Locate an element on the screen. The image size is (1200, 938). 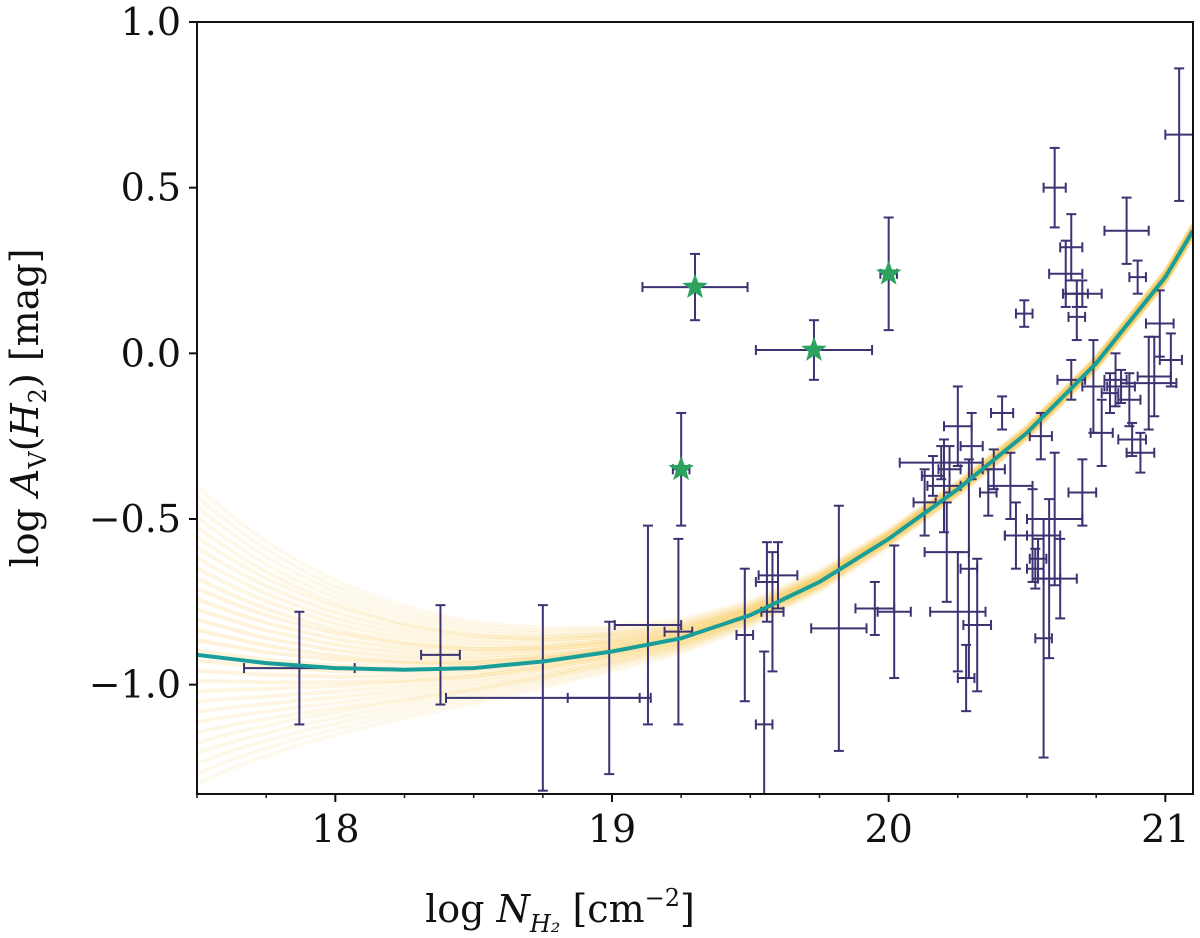
x-tick-label: 20 is located at coordinates (888, 829).